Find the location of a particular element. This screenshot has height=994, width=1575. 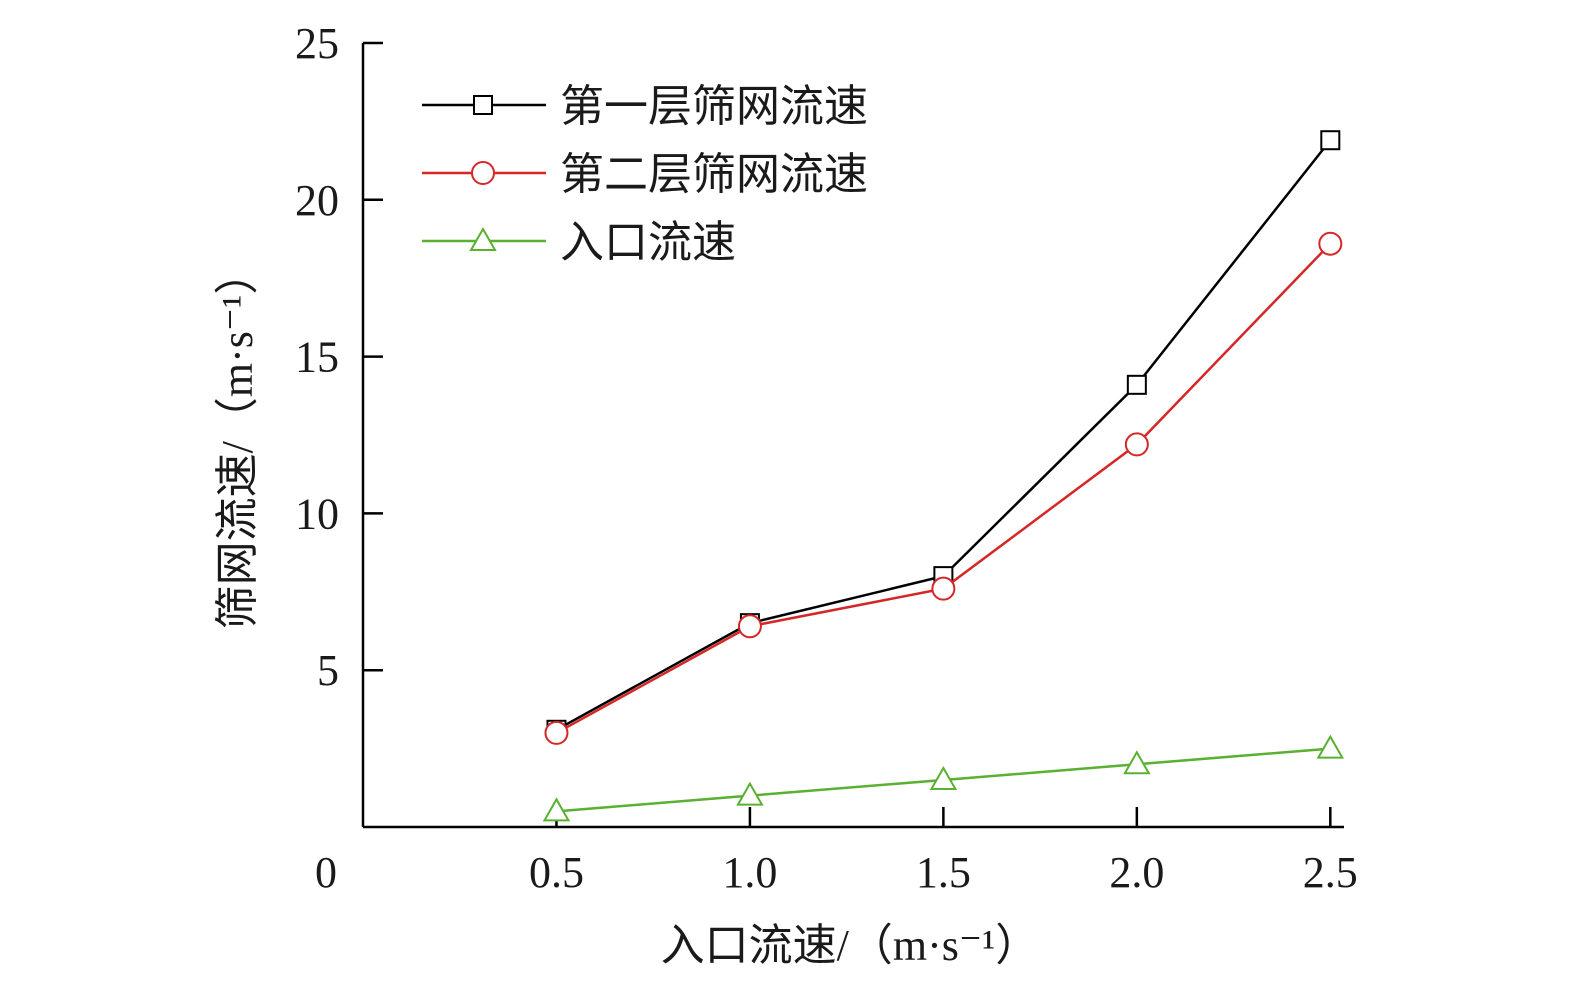

legend-label: 第一层筛网流速 is located at coordinates (714, 106).